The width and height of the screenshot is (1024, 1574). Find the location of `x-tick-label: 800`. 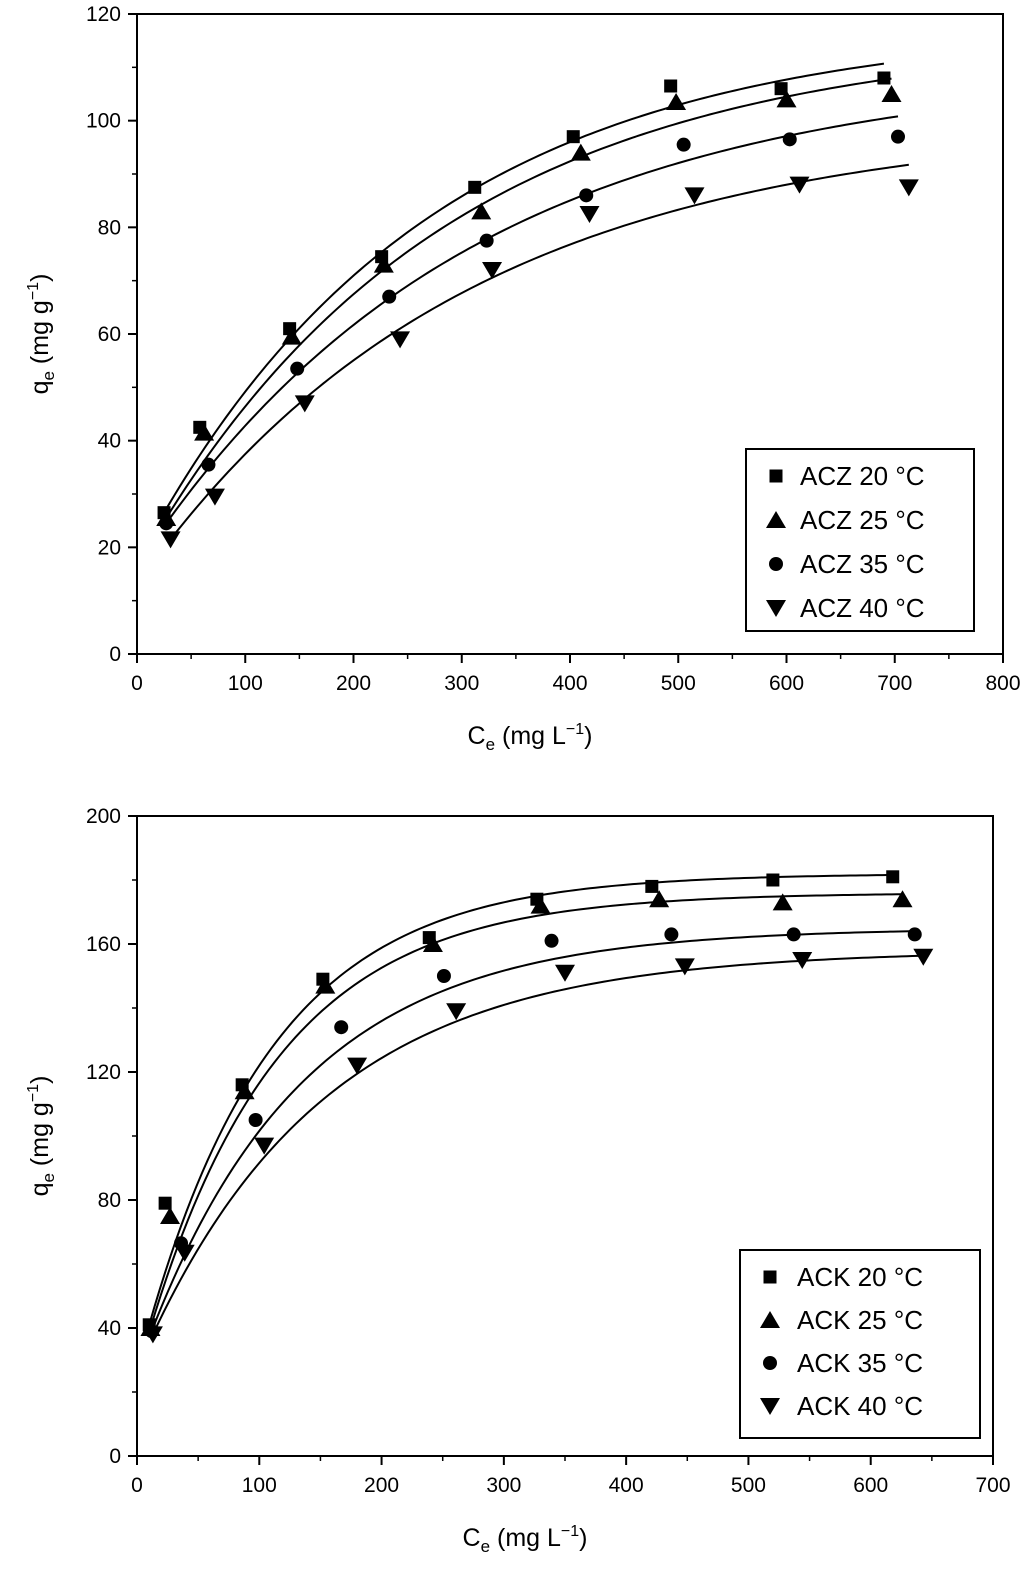

x-tick-label: 800 is located at coordinates (1002, 683).